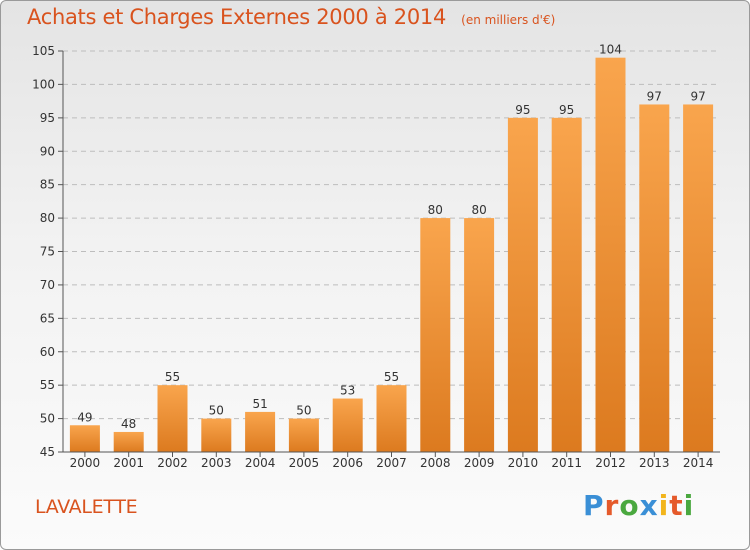  Describe the element at coordinates (508, 20) in the screenshot. I see `chart-subtitle: (en milliers d'€)` at that location.